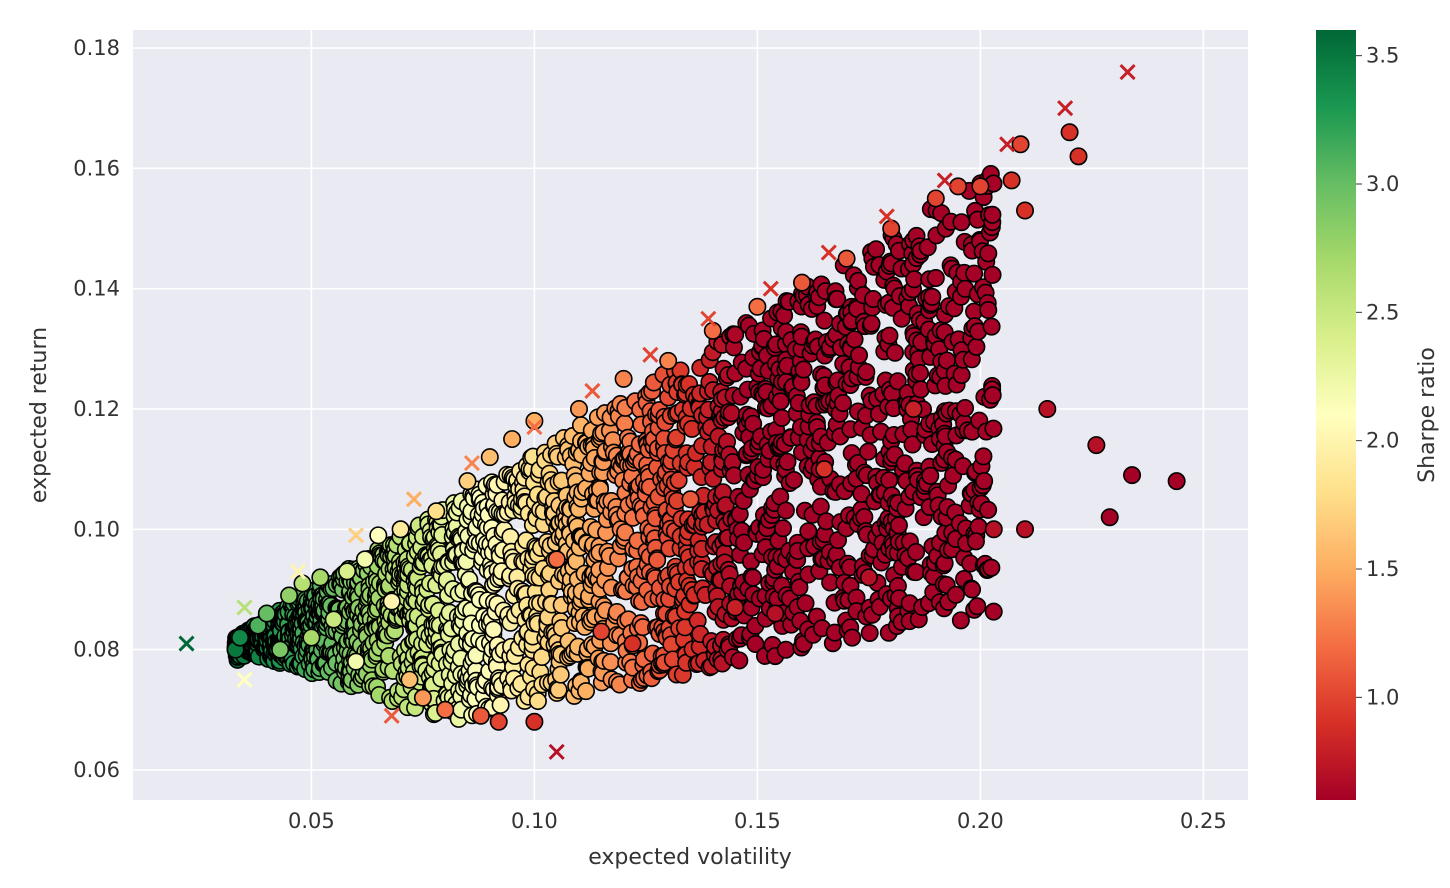 The width and height of the screenshot is (1450, 888). What do you see at coordinates (1377, 376) in the screenshot?
I see `colorbar-tick-labels: 1.0 1.5 2.0 2.5 3.0 3.5` at bounding box center [1377, 376].